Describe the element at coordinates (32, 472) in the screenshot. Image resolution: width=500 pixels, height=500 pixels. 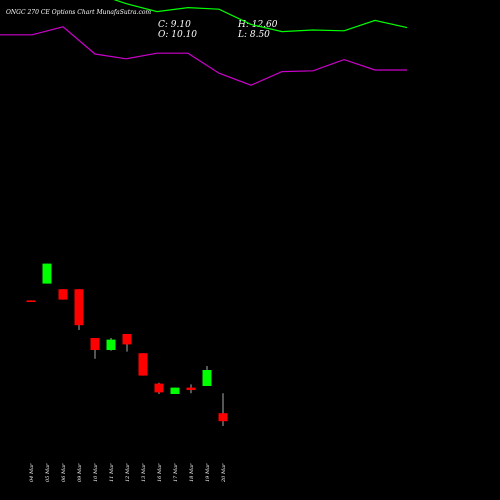
I see `x-tick-label: 04 Mar` at that location.